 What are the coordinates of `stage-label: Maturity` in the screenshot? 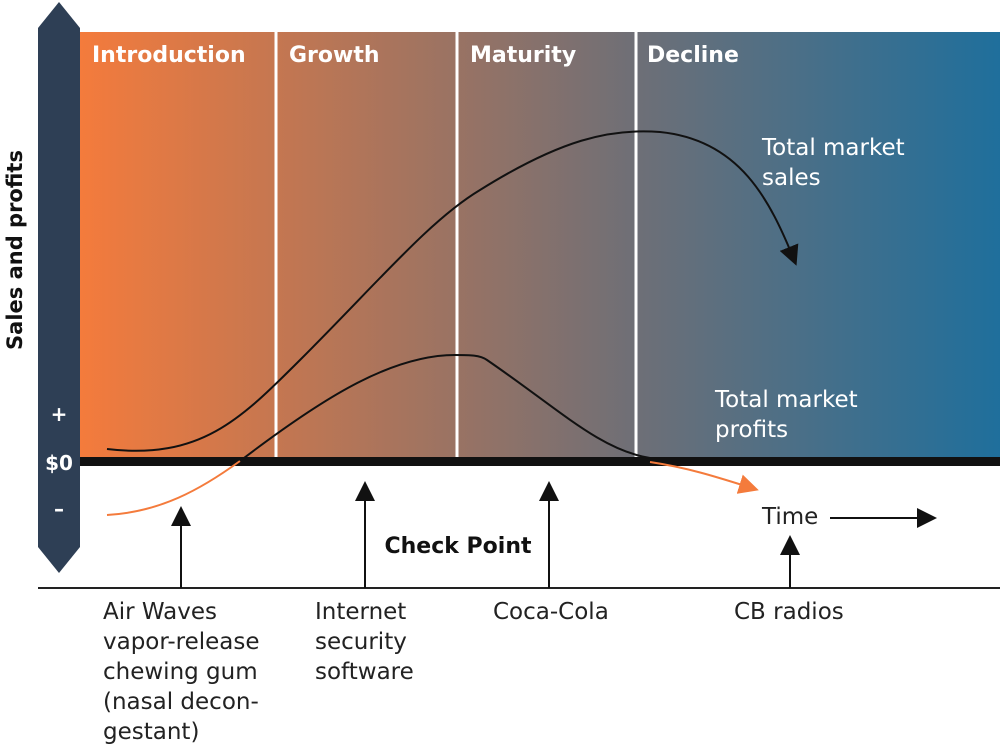 It's located at (523, 55).